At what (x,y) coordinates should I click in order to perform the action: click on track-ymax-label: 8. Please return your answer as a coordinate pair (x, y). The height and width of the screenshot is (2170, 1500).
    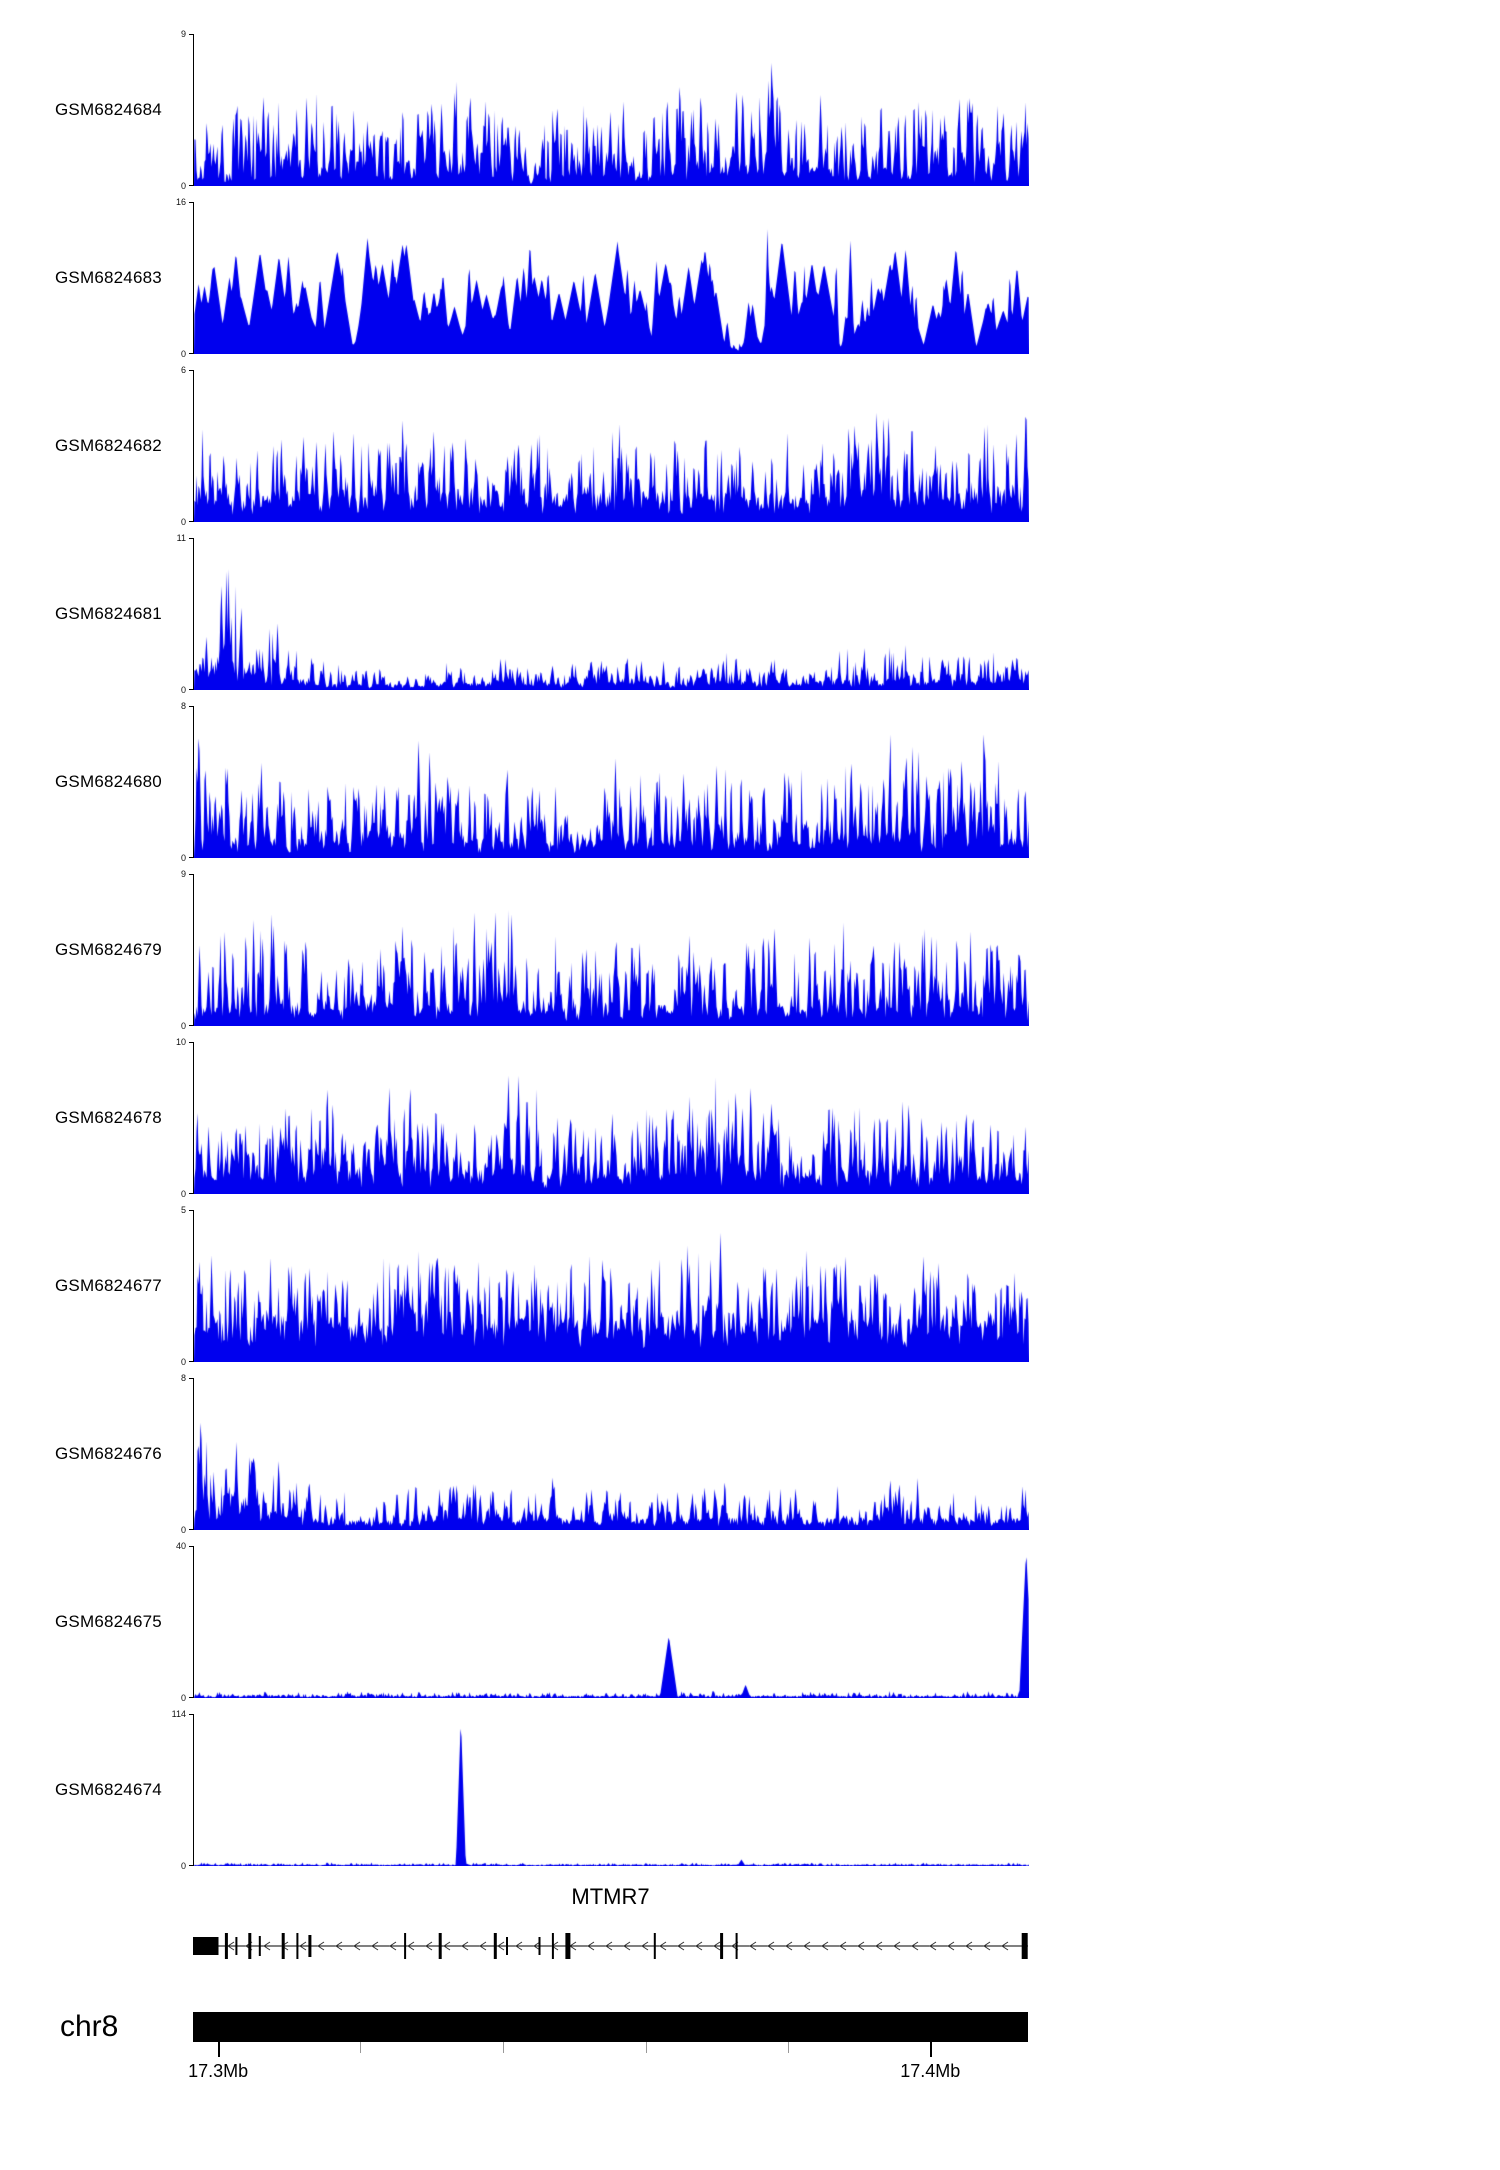
    Looking at the image, I should click on (183, 1378).